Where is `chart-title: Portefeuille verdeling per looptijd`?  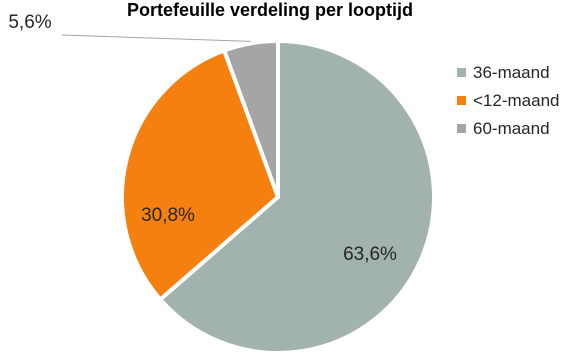
chart-title: Portefeuille verdeling per looptijd is located at coordinates (270, 10).